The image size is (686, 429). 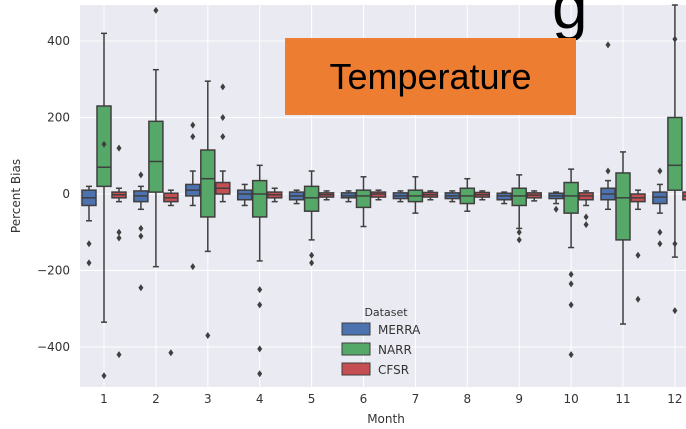 What do you see at coordinates (53, 271) in the screenshot?
I see `y-tick-label: −200` at bounding box center [53, 271].